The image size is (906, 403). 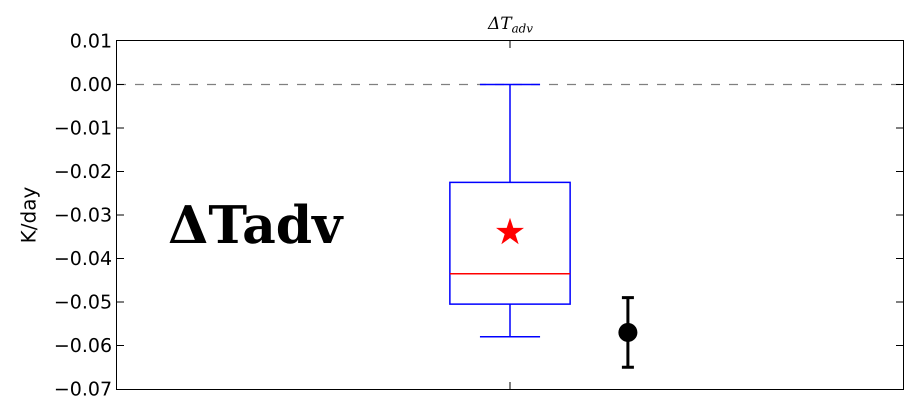 I want to click on y-tick-label: −0.01, so click(x=83, y=129).